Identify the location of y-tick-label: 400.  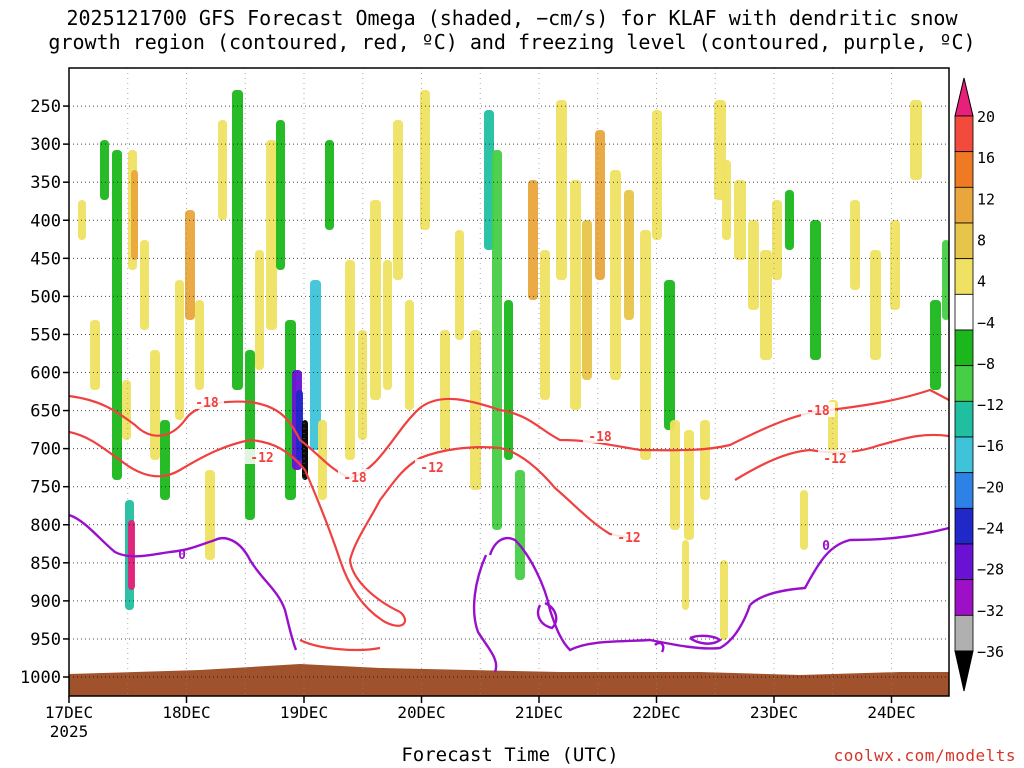
(45, 221).